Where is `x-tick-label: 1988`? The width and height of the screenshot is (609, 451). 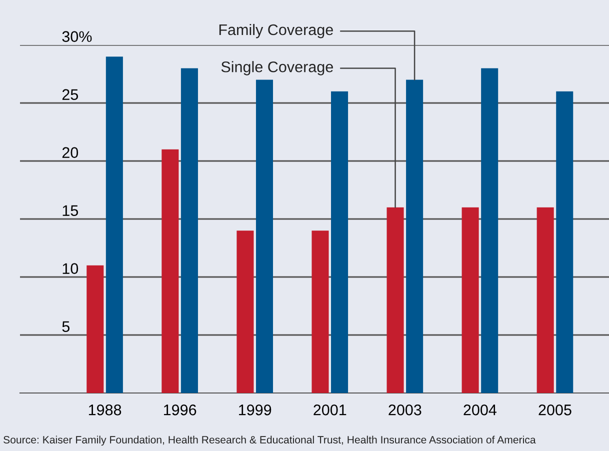 x-tick-label: 1988 is located at coordinates (105, 410).